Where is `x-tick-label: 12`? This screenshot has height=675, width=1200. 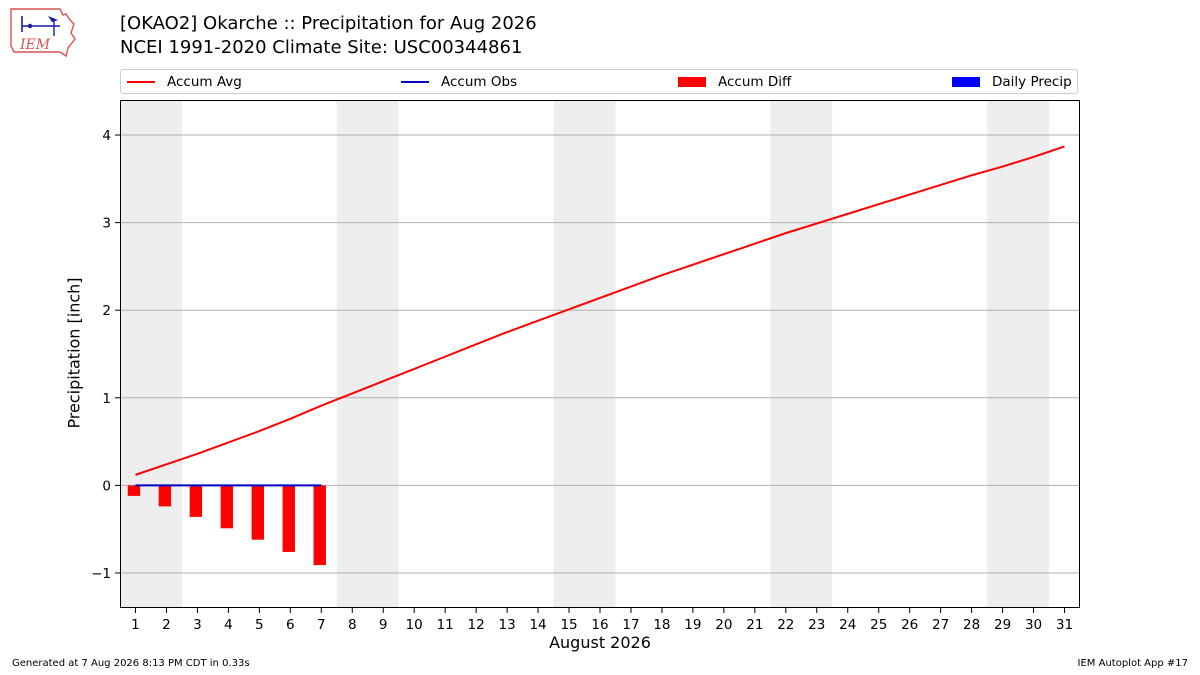
x-tick-label: 12 is located at coordinates (476, 625).